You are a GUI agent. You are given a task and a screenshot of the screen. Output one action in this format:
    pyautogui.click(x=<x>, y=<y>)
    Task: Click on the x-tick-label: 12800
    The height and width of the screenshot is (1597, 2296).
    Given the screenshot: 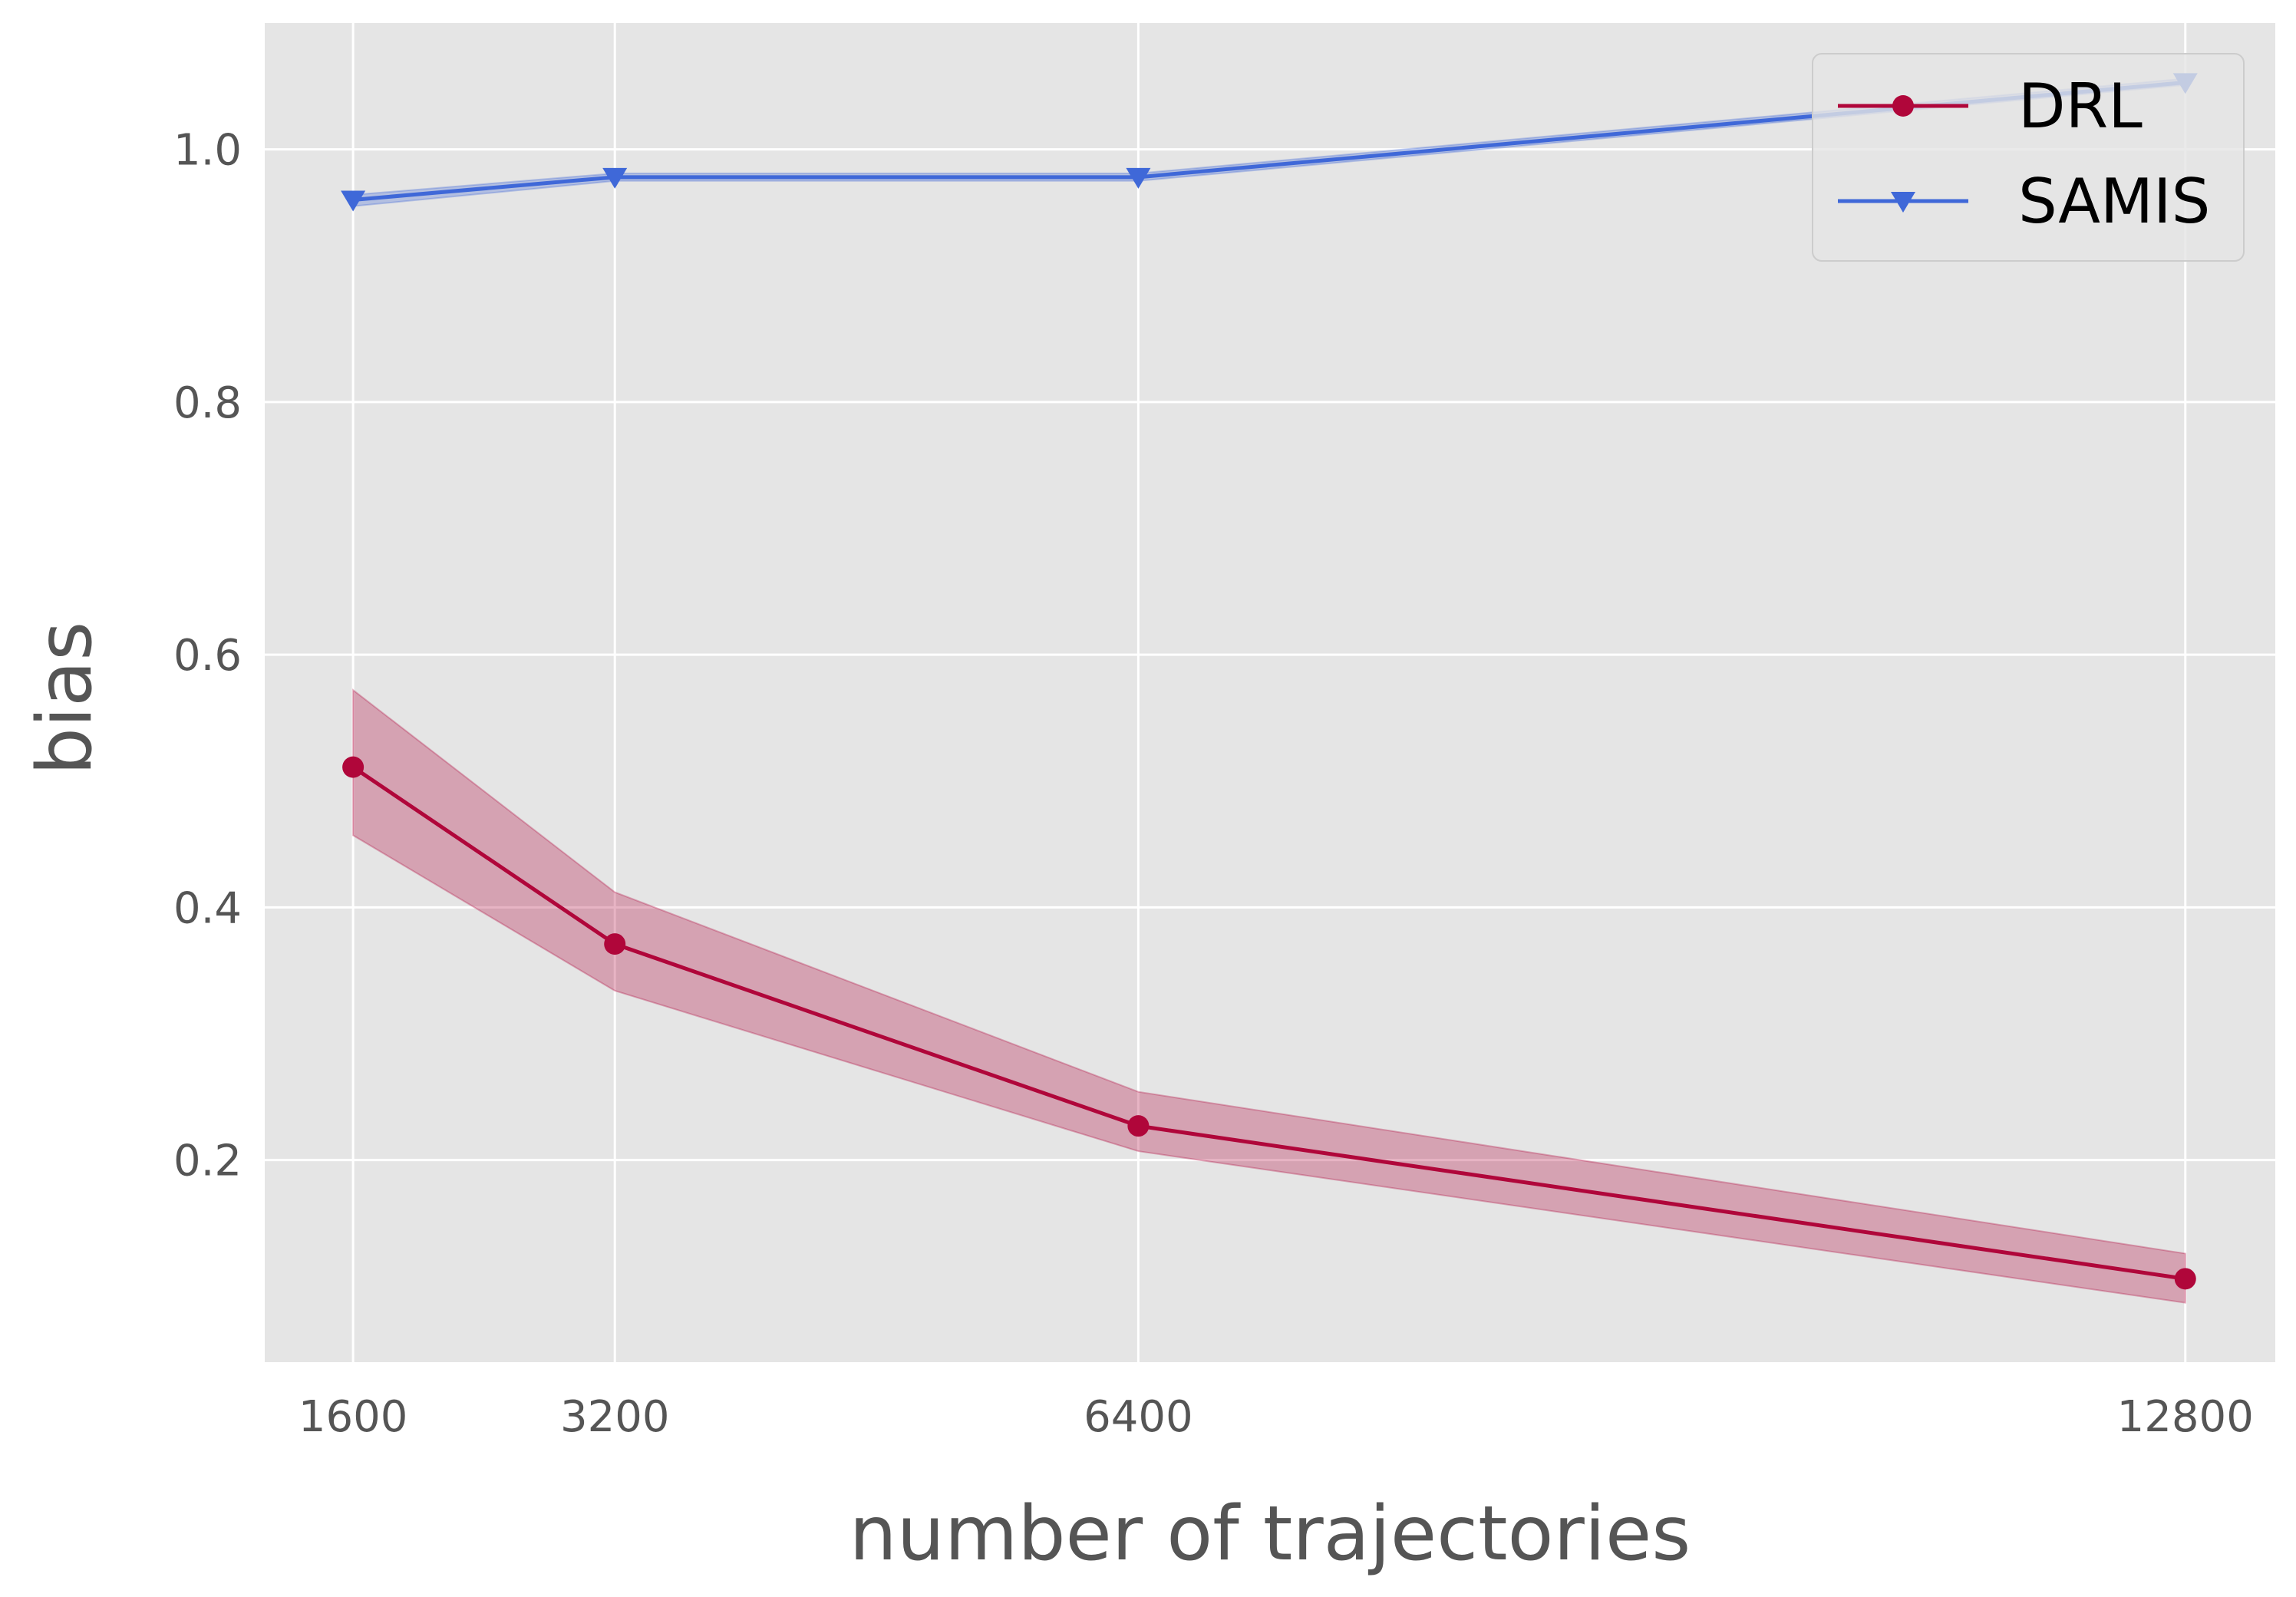 What is the action you would take?
    pyautogui.click(x=2185, y=1417)
    